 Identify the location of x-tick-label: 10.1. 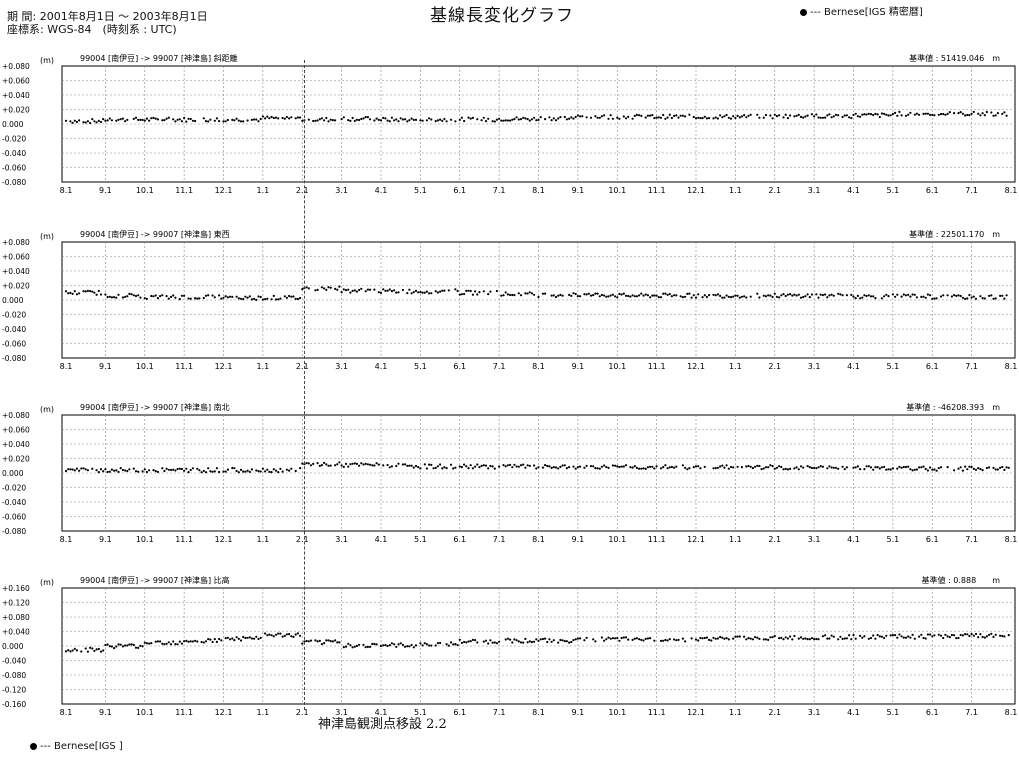
(145, 190).